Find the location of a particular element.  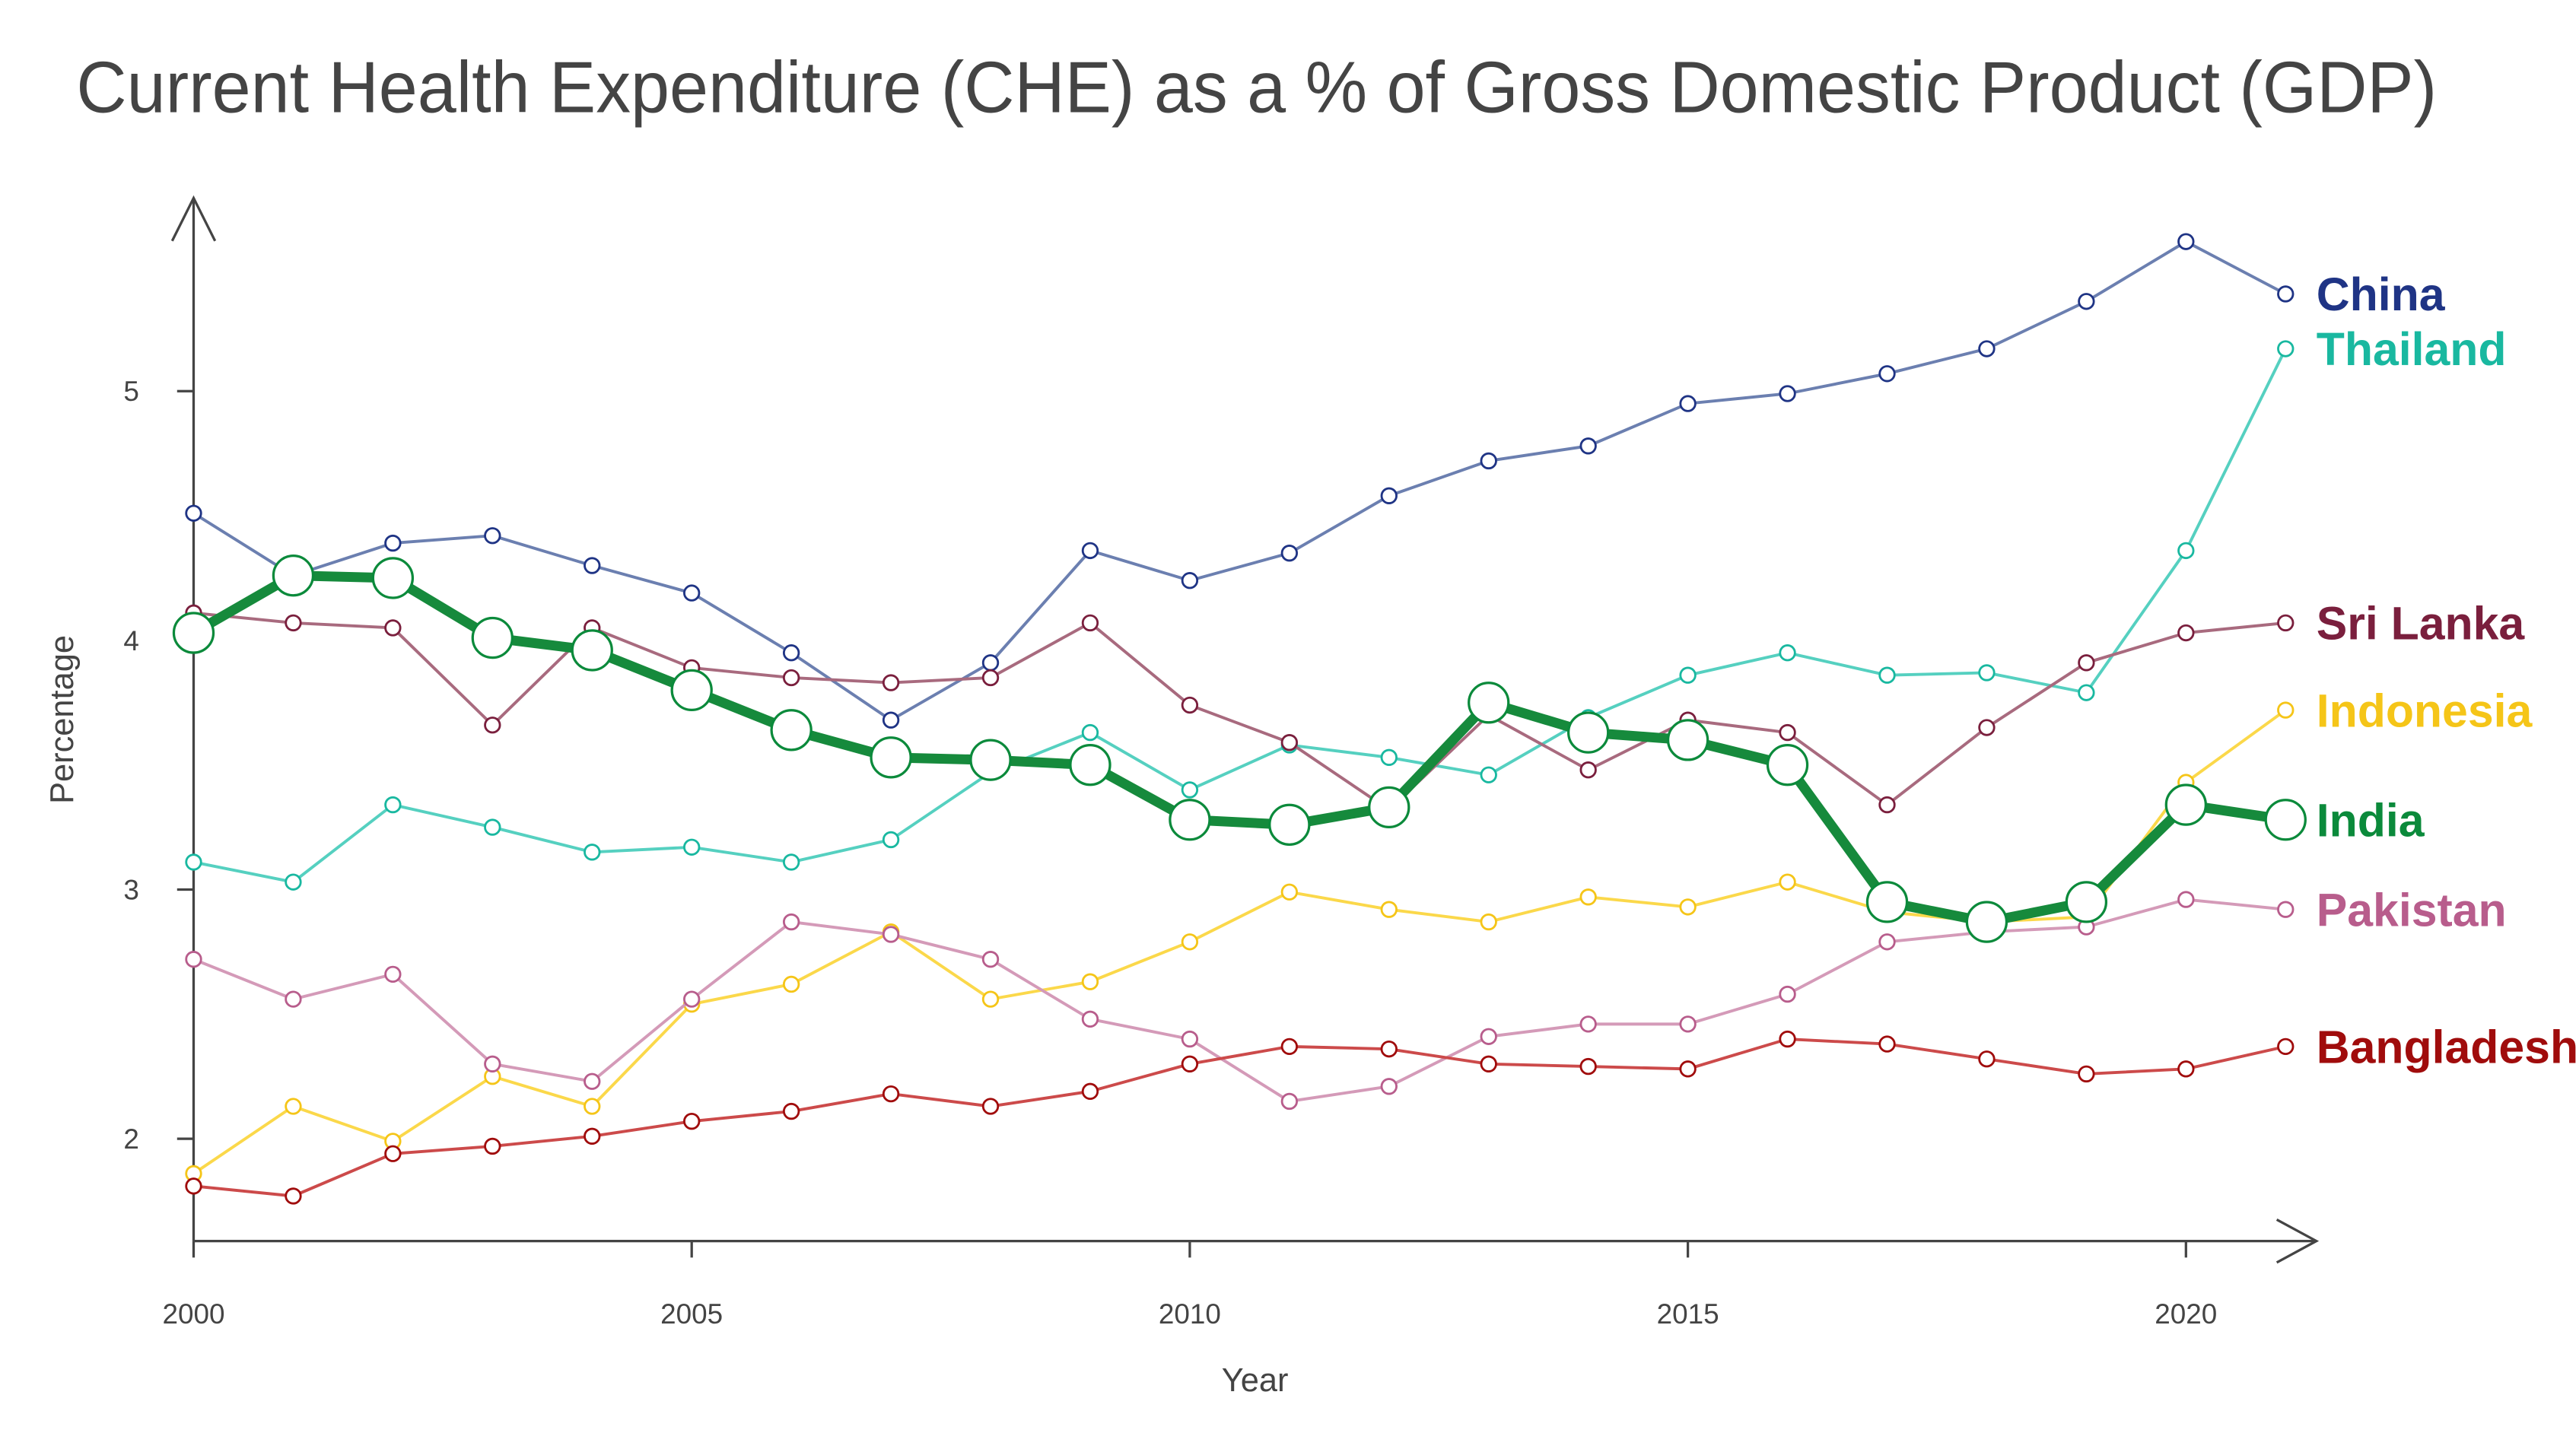

series-label: Bangladesh is located at coordinates (2446, 1047).